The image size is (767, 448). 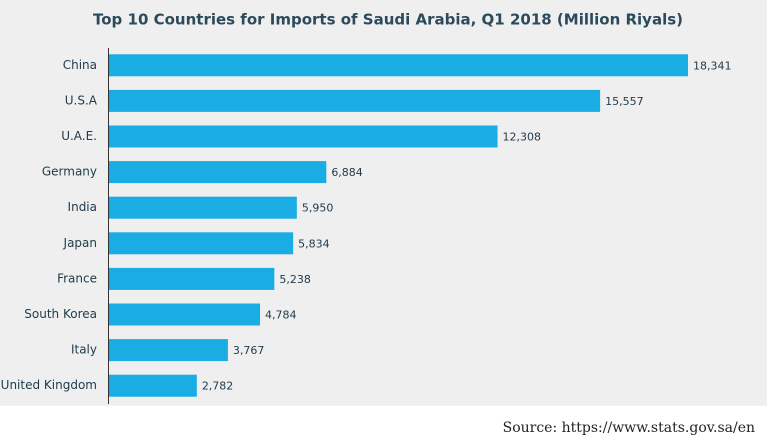 What do you see at coordinates (249, 350) in the screenshot?
I see `value-label: 3,767` at bounding box center [249, 350].